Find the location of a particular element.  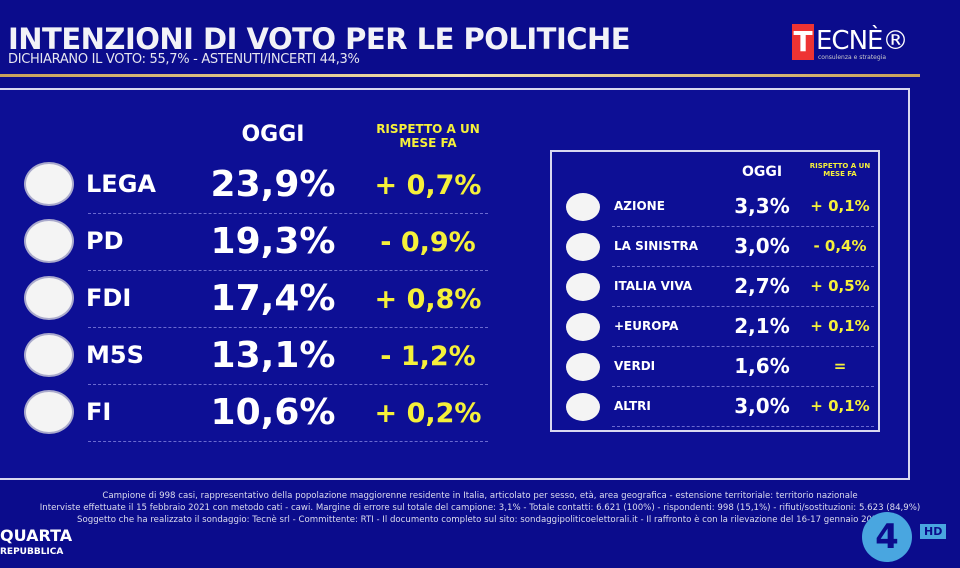

table-row: PD 19,3% - 0,9% is located at coordinates (244, 243).